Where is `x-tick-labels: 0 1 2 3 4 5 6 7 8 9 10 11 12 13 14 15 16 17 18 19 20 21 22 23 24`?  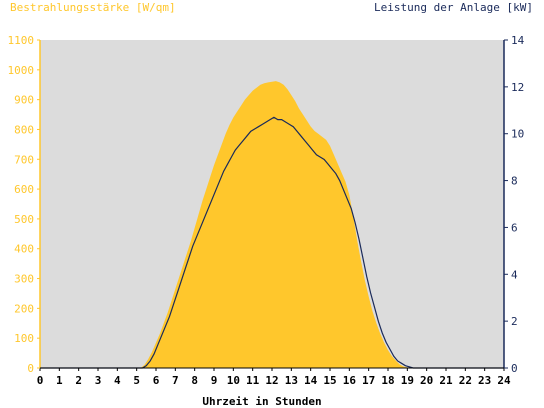 x-tick-labels: 0 1 2 3 4 5 6 7 8 9 10 11 12 13 14 15 16 17 18 19 20 21 22 23 24 is located at coordinates (274, 380).